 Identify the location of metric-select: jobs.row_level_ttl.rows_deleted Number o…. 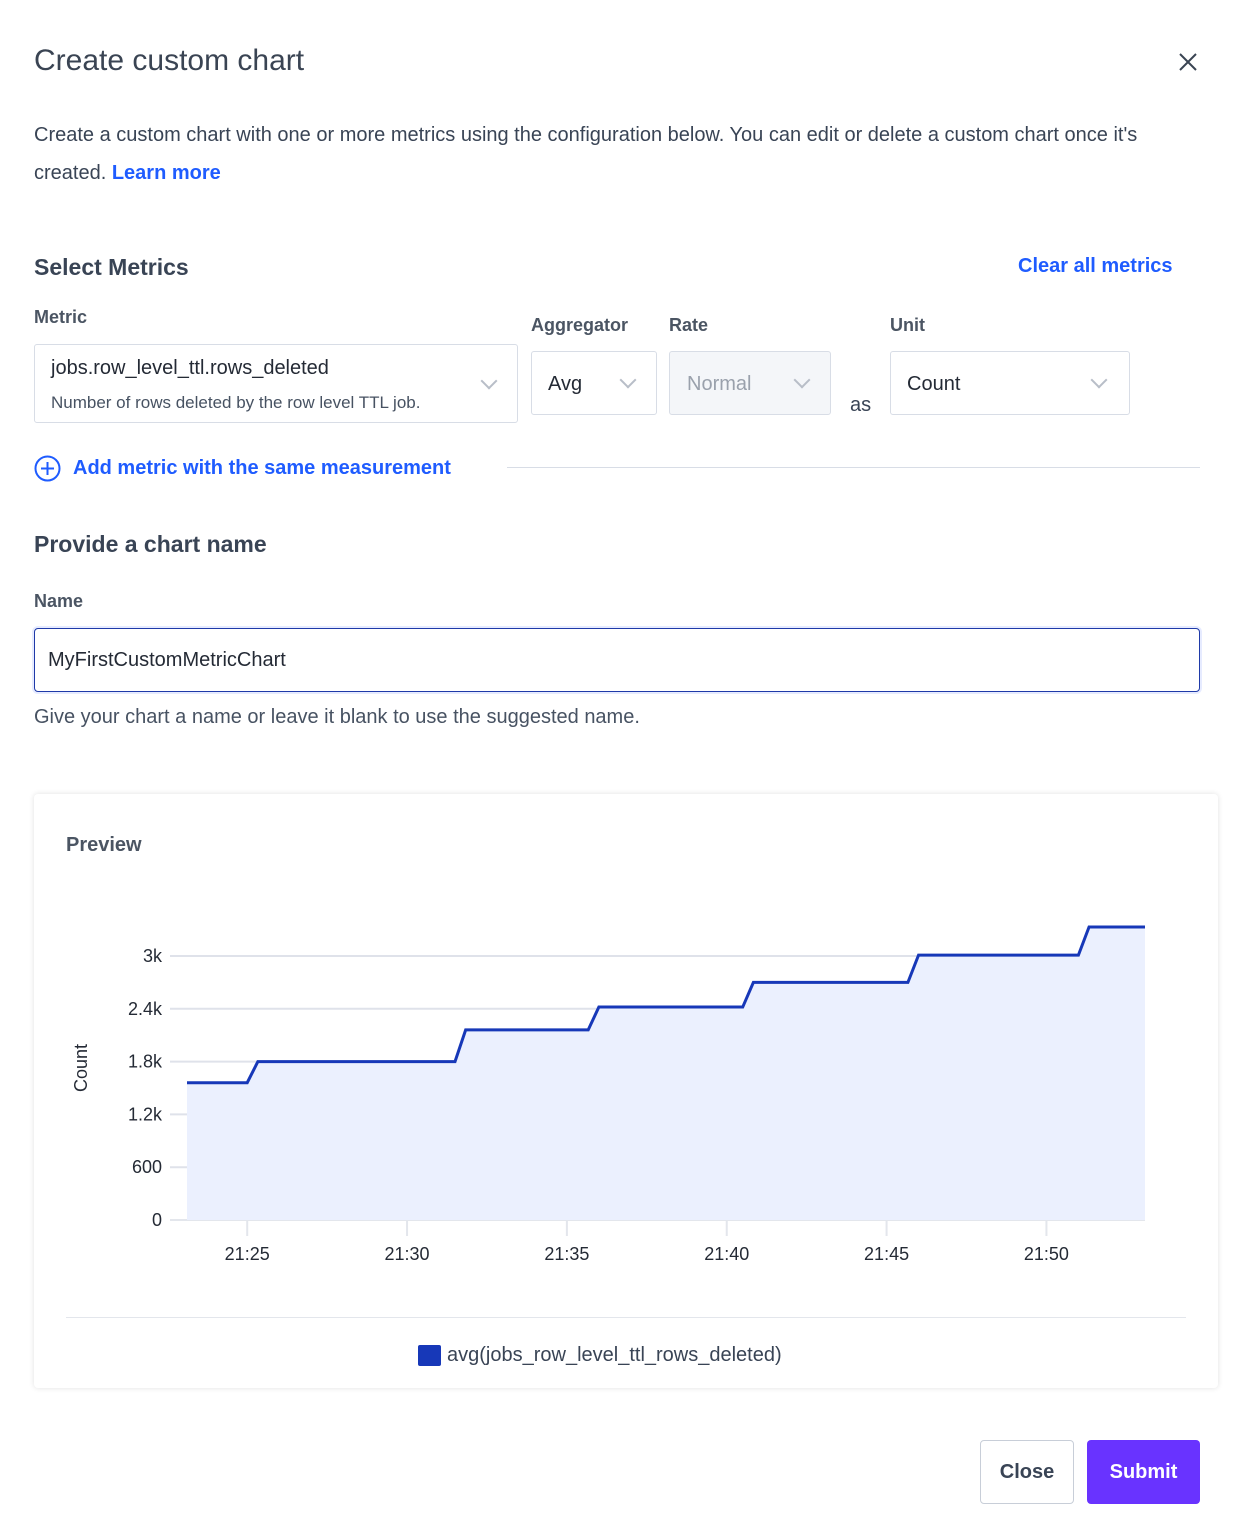
(276, 383).